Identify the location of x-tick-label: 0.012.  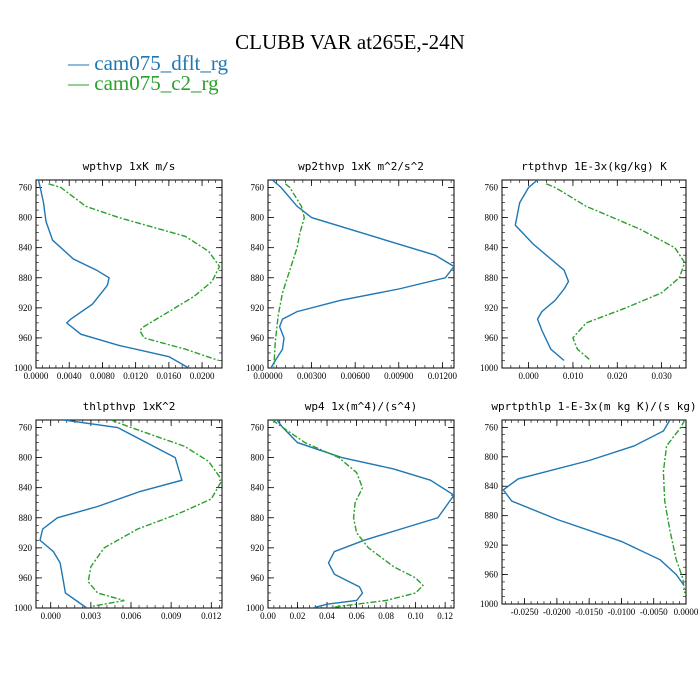
(211, 616).